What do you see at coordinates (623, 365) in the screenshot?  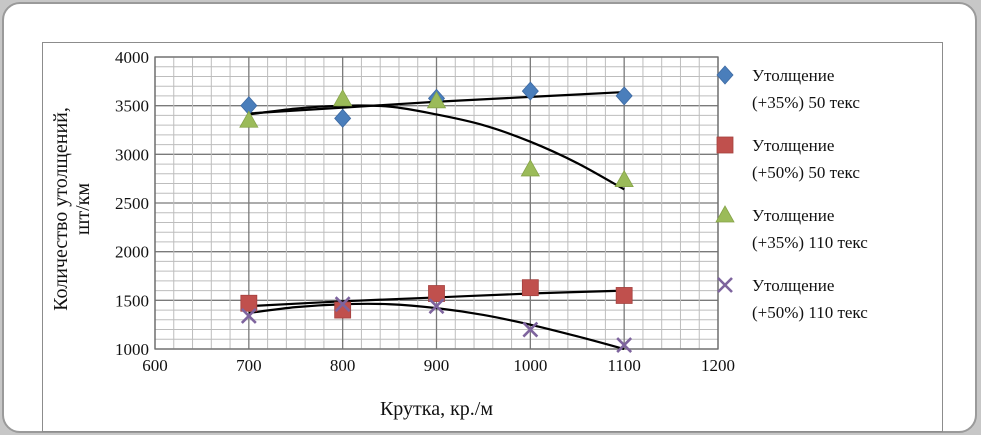 I see `x-tick-label: 1100` at bounding box center [623, 365].